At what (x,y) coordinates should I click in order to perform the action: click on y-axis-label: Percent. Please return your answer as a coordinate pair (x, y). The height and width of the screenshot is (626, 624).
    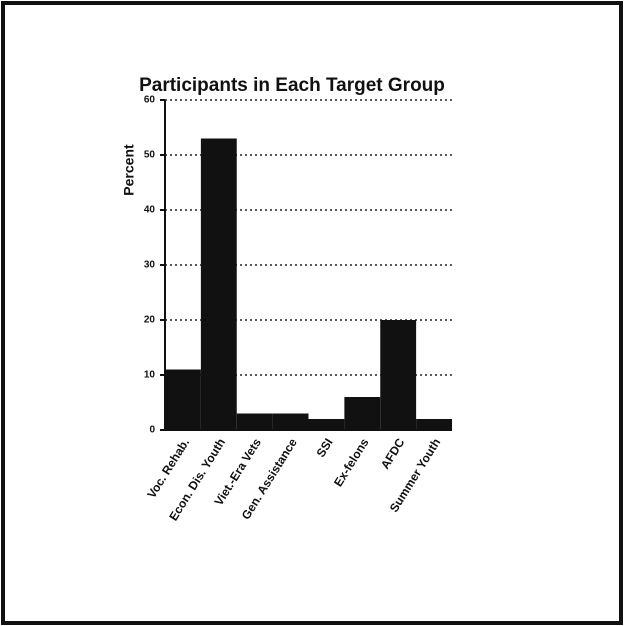
    Looking at the image, I should click on (129, 170).